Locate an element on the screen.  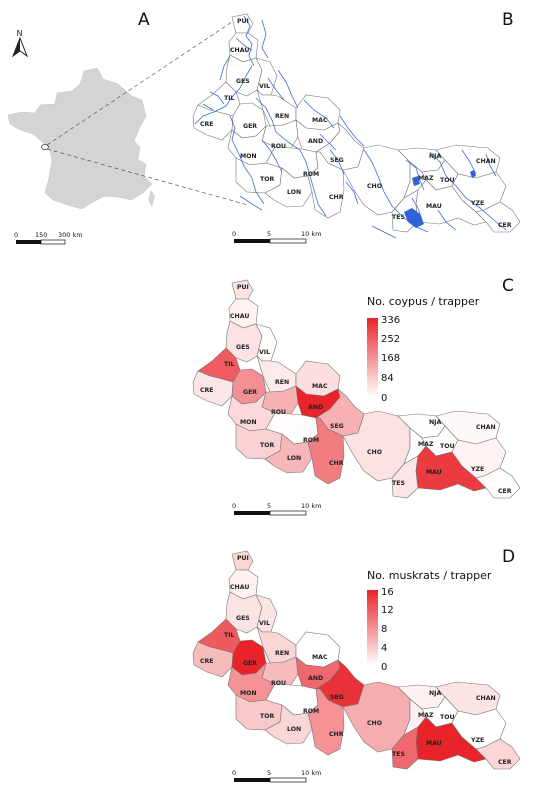
municipality-label: PUI is located at coordinates (243, 21).